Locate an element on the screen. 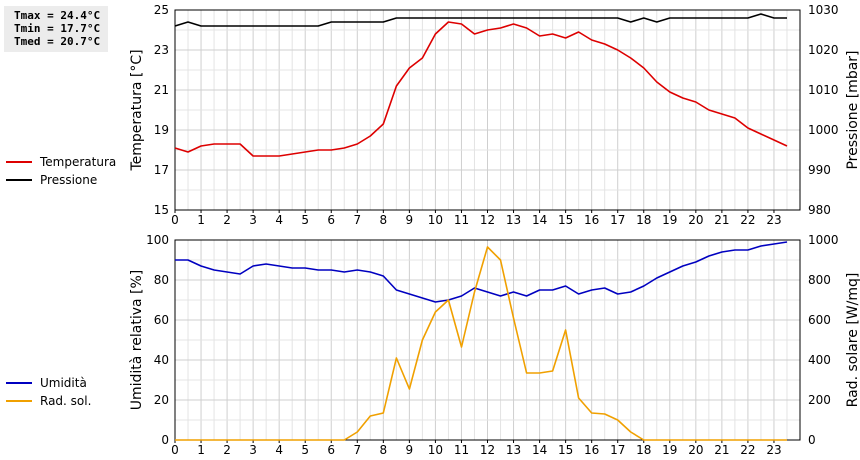 The image size is (860, 460). y-tick-label-right: 1030 is located at coordinates (823, 10).